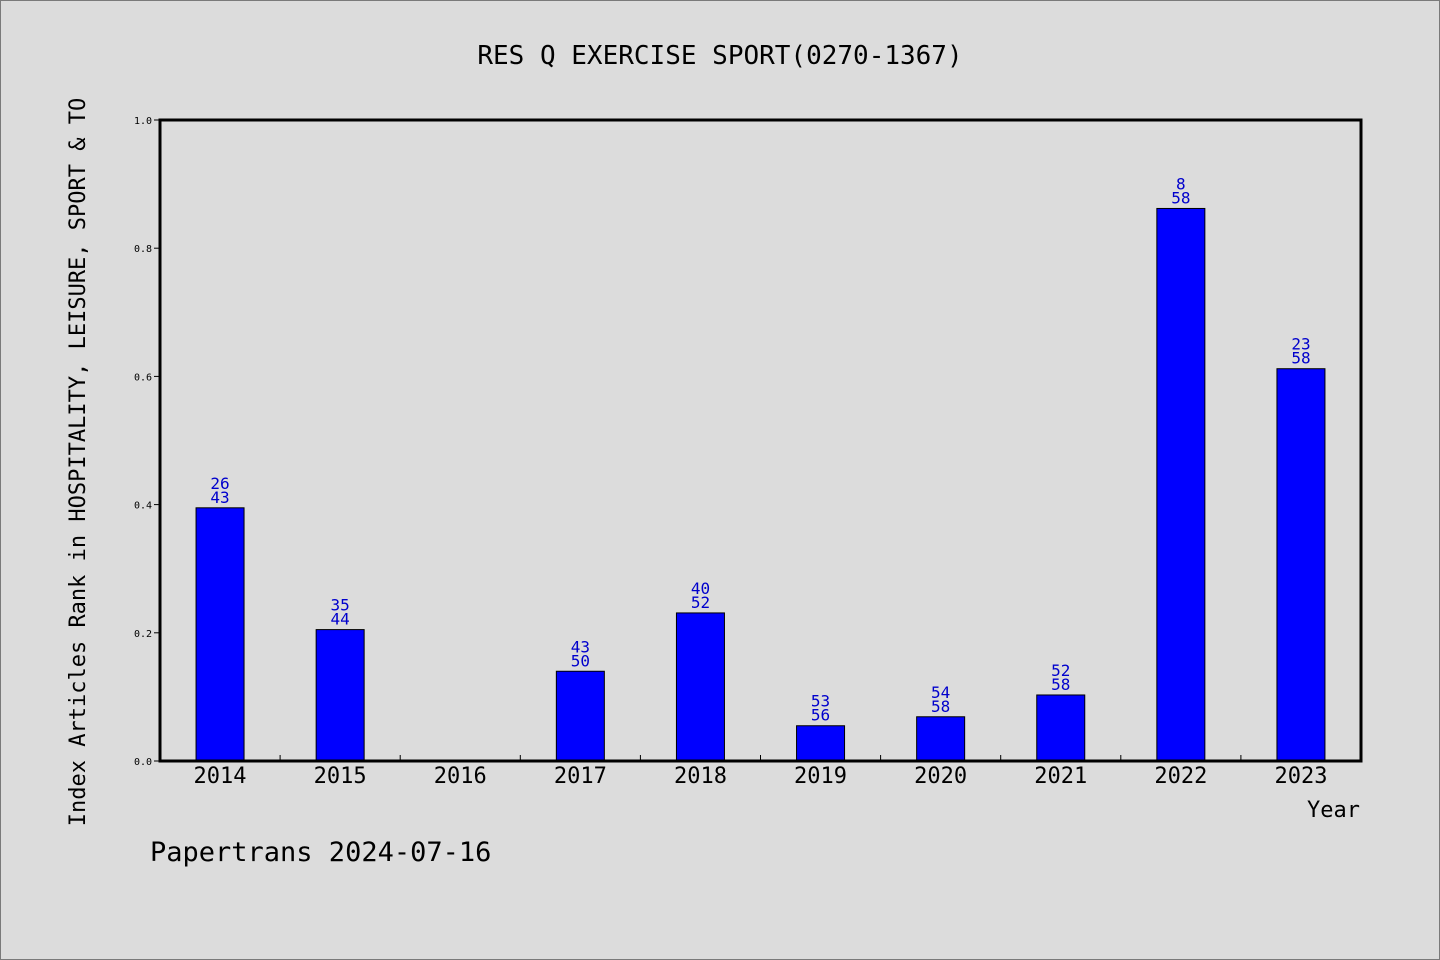 This screenshot has height=960, width=1440. Describe the element at coordinates (143, 506) in the screenshot. I see `y-tick-label: 0.4` at that location.